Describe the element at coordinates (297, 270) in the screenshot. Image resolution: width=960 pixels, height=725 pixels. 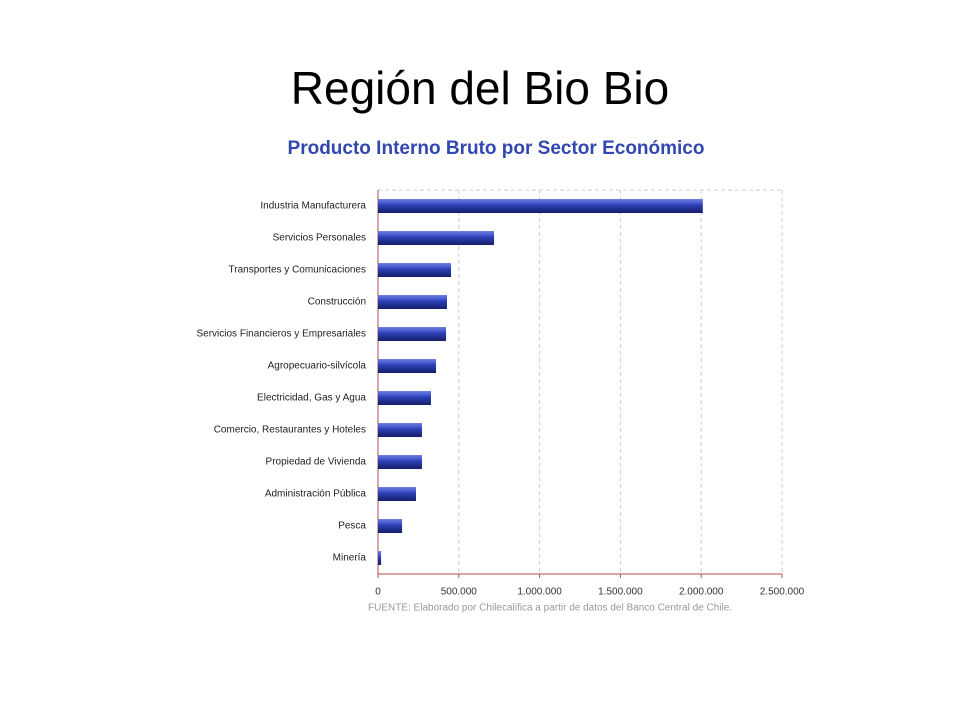
I see `y-tick-label: Transportes y Comunicaciones` at that location.